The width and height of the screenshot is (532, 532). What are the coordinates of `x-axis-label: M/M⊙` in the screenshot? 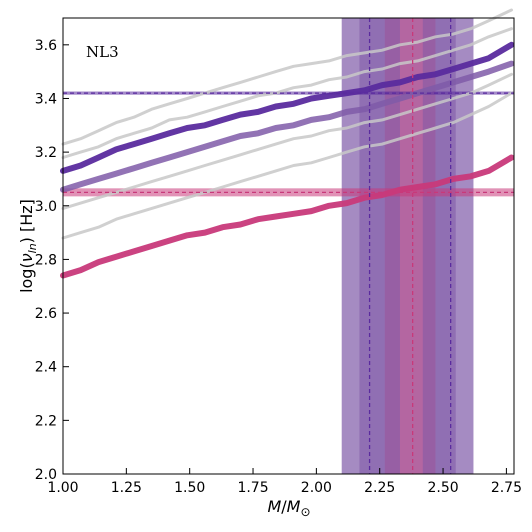 It's located at (288, 508).